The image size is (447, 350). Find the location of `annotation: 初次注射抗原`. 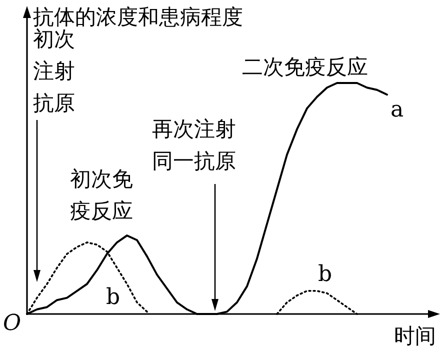

annotation: 初次注射抗原 is located at coordinates (54, 71).